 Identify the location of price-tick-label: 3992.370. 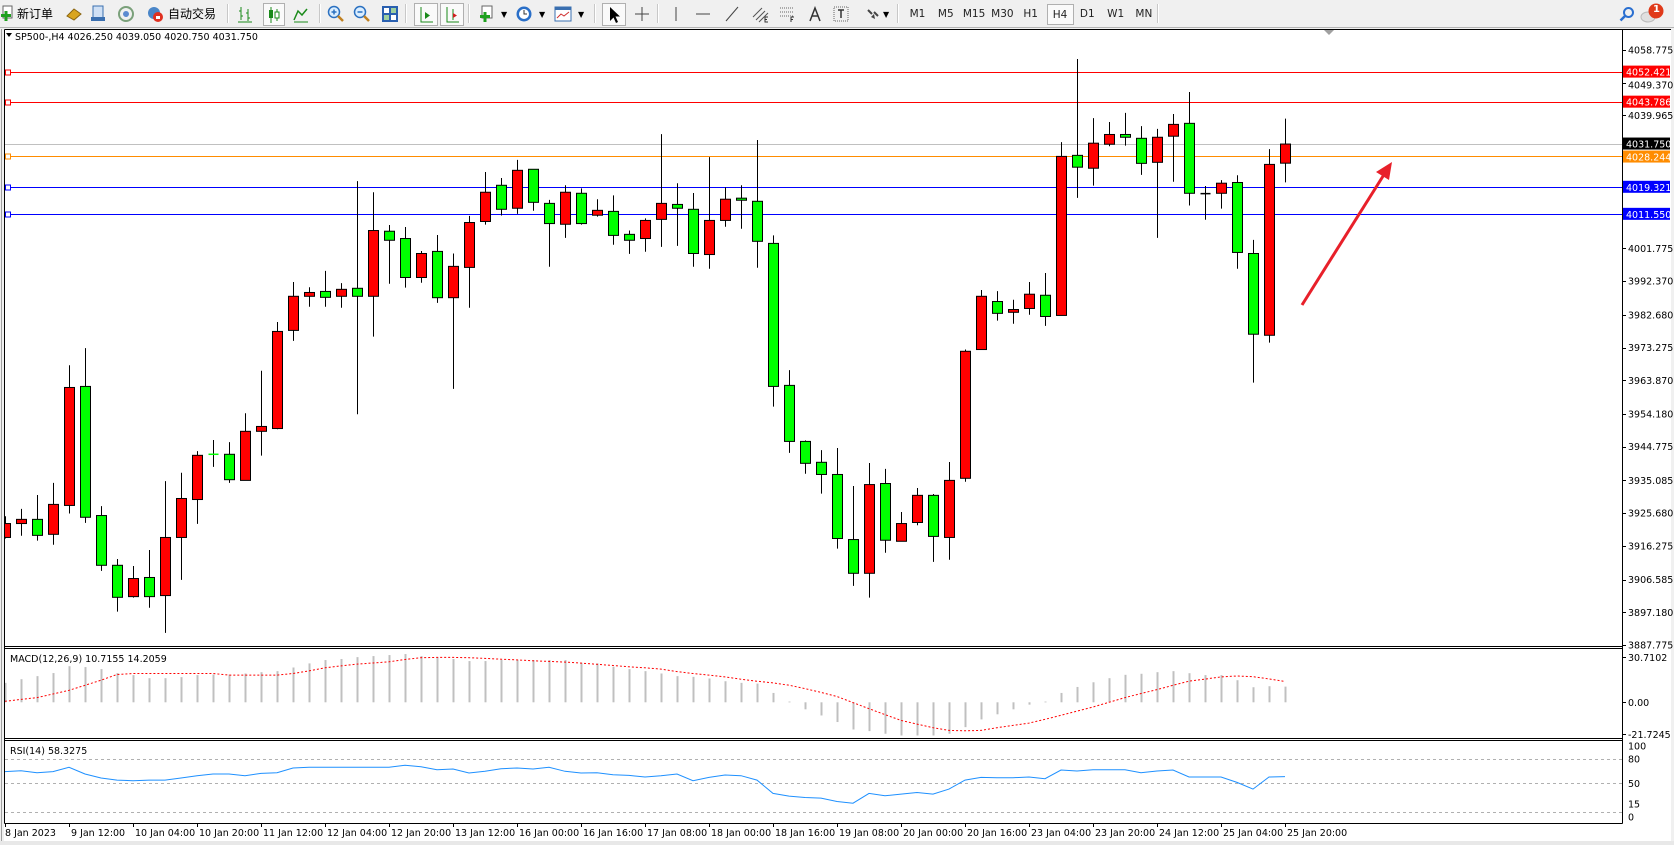
(1650, 282).